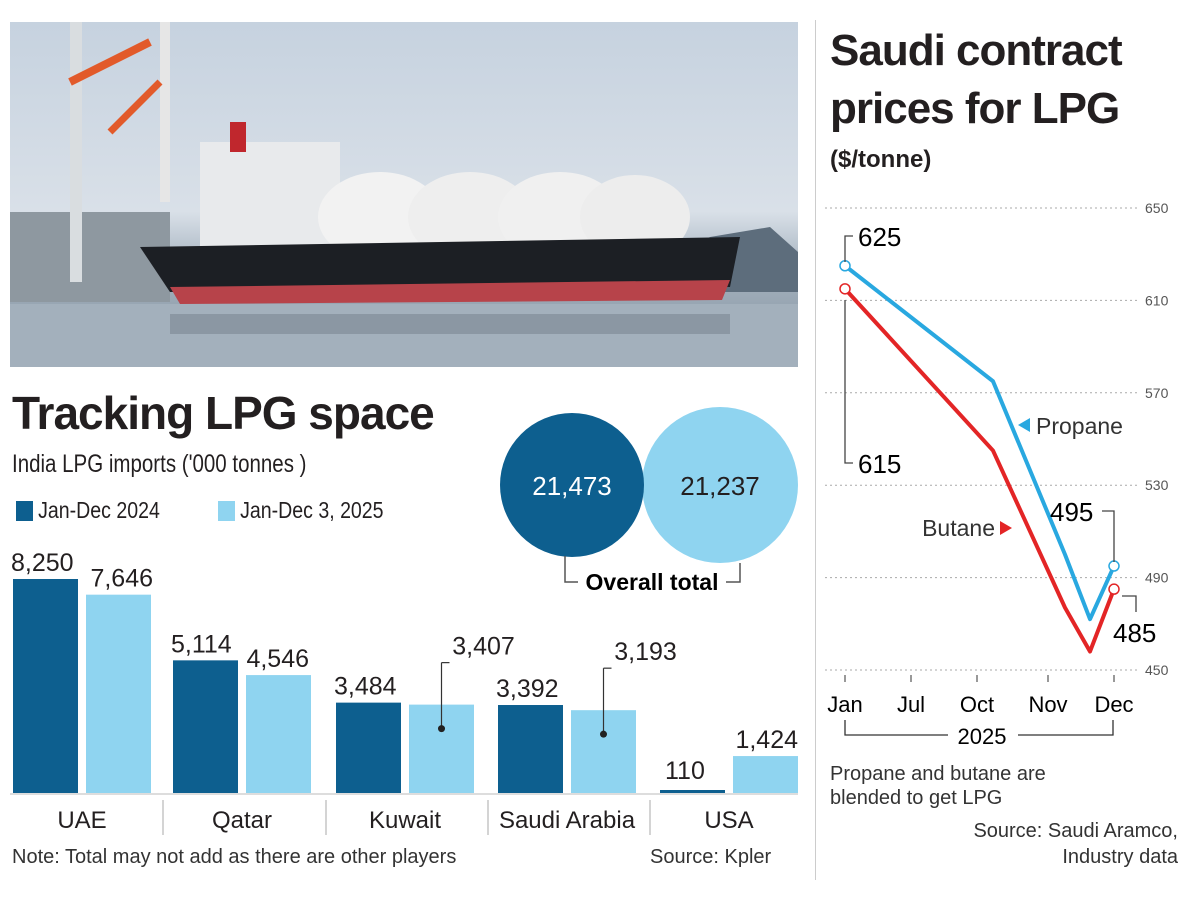 The image size is (1200, 900). What do you see at coordinates (976, 50) in the screenshot?
I see `right-title-line1: Saudi contract` at bounding box center [976, 50].